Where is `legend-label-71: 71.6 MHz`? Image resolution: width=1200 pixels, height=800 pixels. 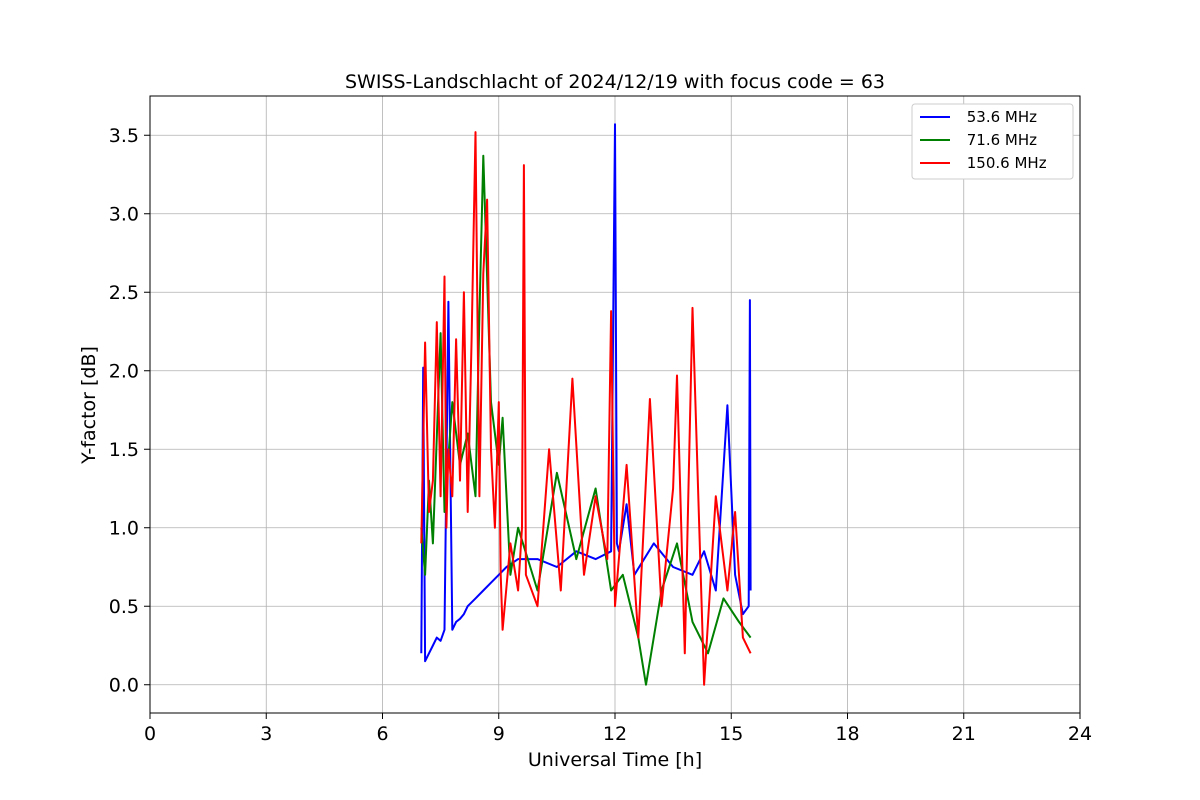
legend-label-71: 71.6 MHz is located at coordinates (999, 140).